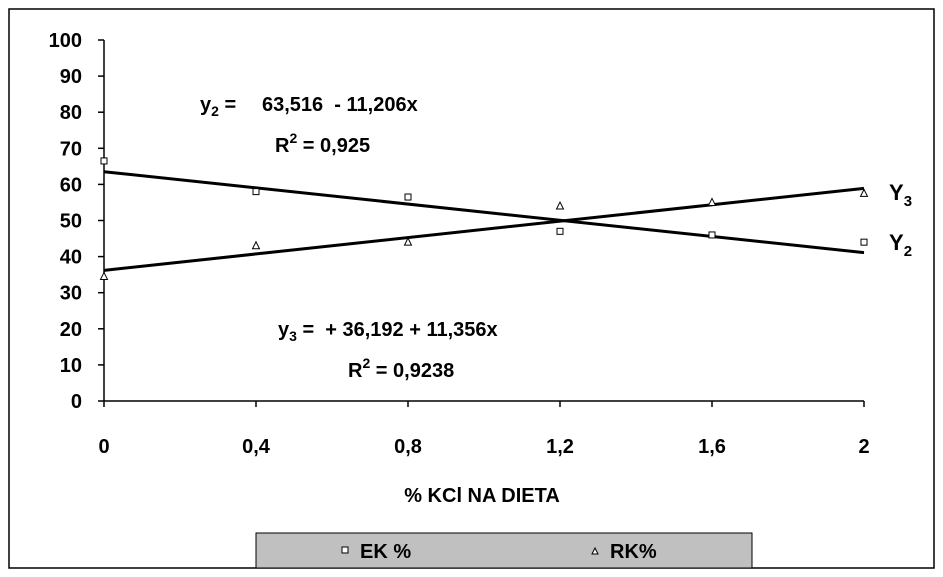  I want to click on x-tick-label: 1,6, so click(712, 447).